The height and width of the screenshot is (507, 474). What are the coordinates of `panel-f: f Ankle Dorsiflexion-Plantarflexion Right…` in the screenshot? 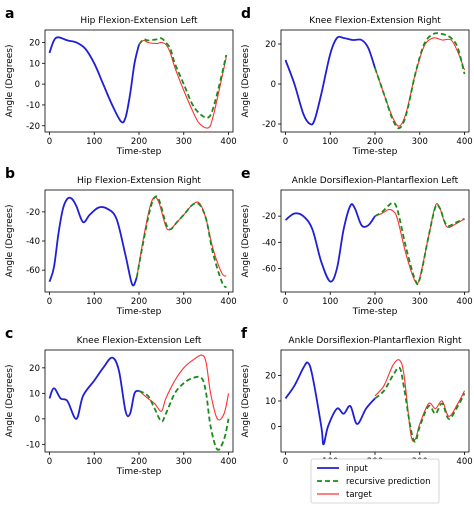 It's located at (357, 401).